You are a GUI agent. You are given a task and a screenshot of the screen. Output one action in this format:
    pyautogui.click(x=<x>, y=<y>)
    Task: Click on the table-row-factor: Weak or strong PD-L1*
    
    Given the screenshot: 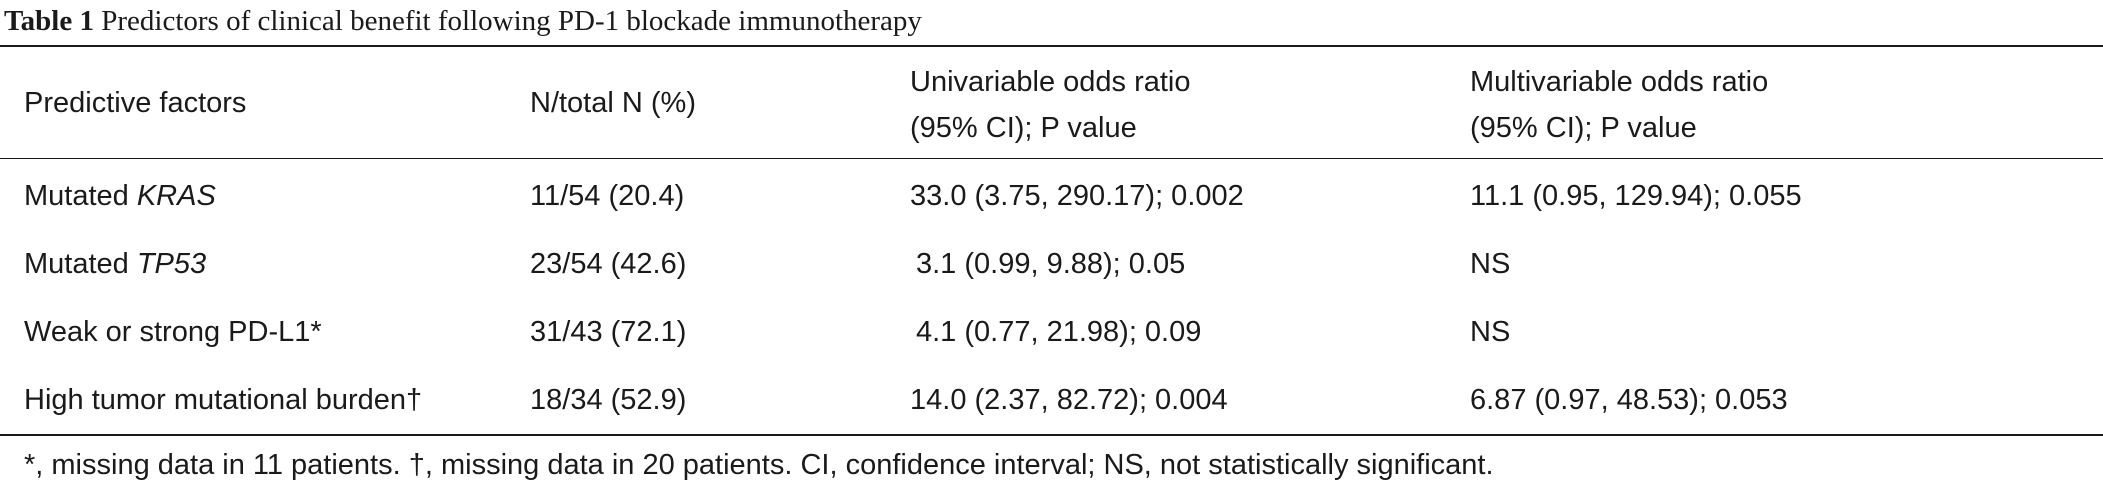 What is the action you would take?
    pyautogui.click(x=173, y=332)
    